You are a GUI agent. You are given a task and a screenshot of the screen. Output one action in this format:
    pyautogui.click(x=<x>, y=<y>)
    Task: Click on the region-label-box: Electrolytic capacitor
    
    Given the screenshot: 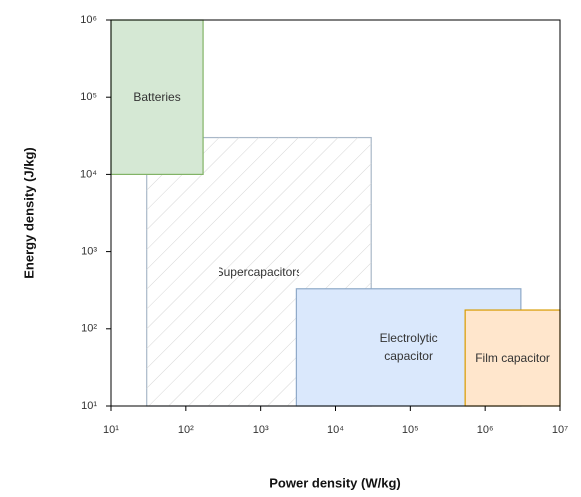 What is the action you would take?
    pyautogui.click(x=408, y=347)
    